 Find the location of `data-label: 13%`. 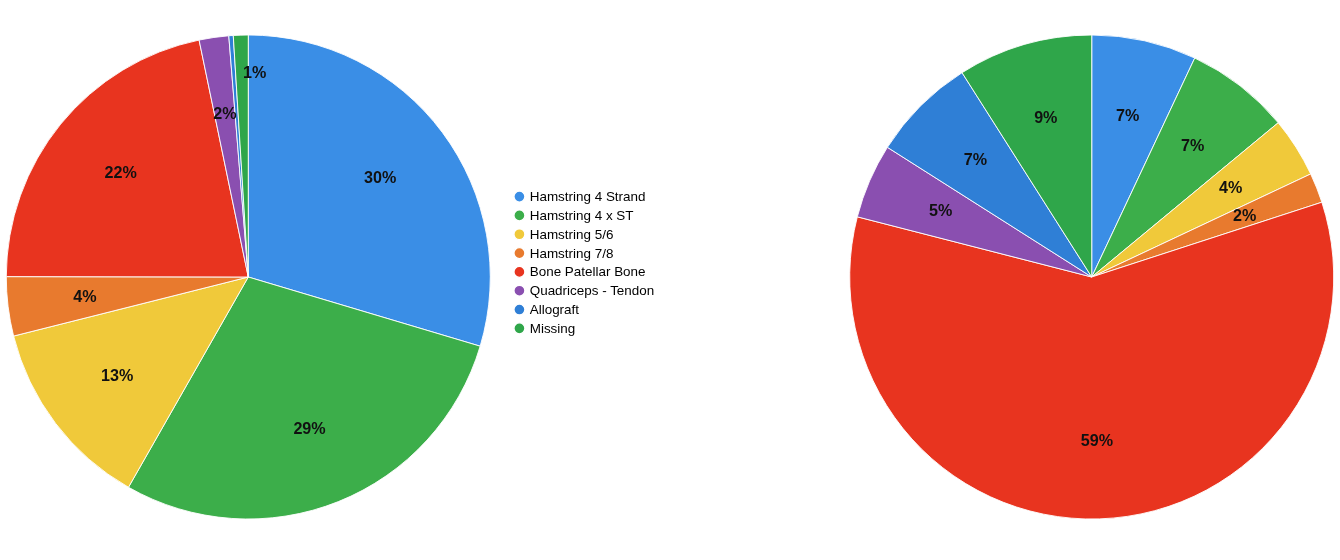

data-label: 13% is located at coordinates (117, 375).